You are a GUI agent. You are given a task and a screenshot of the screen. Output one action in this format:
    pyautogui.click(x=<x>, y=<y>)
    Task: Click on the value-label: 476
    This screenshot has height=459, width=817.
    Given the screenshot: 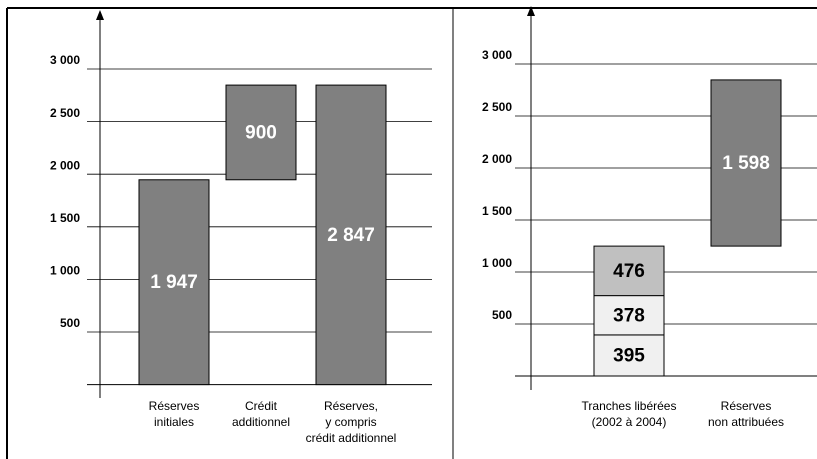 What is the action you would take?
    pyautogui.click(x=629, y=271)
    